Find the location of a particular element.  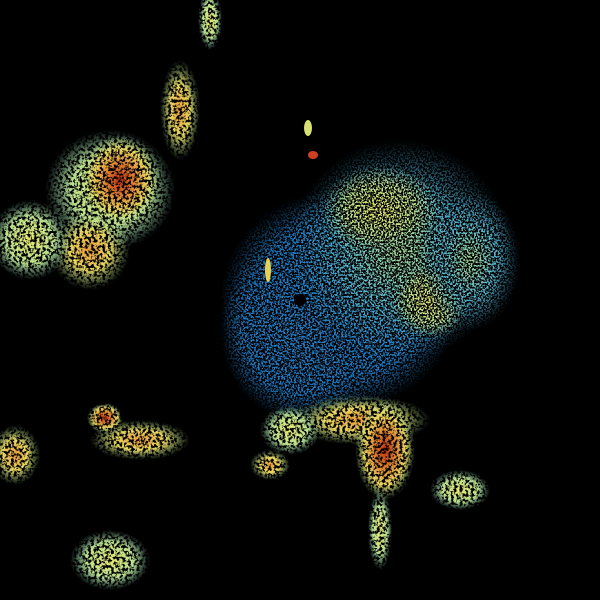

southwest-cells is located at coordinates (95, 496).